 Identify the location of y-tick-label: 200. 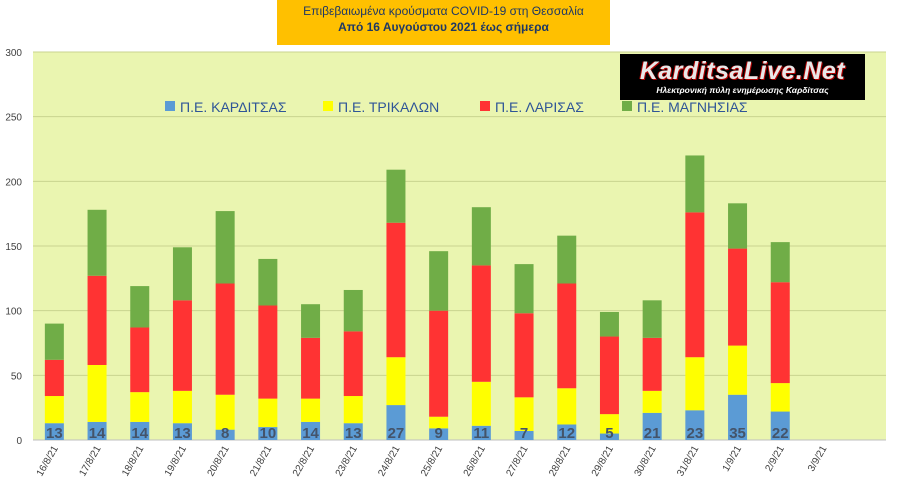
(13, 182).